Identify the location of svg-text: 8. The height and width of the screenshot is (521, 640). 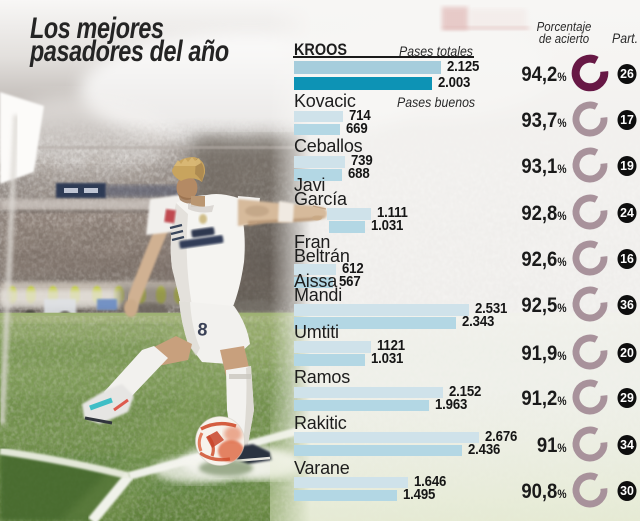
(203, 329).